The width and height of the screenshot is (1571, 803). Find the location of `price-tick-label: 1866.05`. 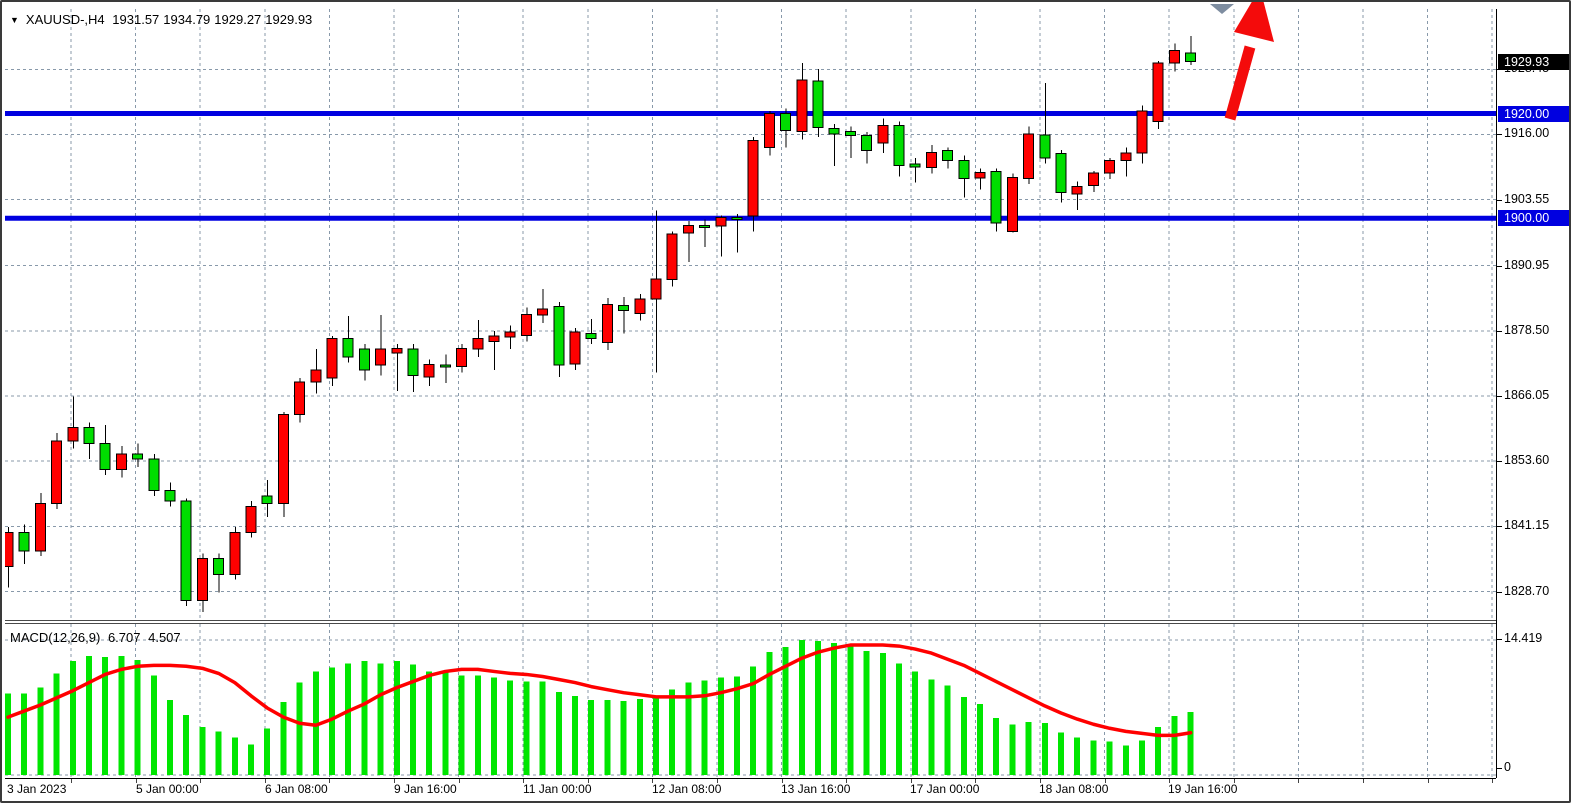

price-tick-label: 1866.05 is located at coordinates (1527, 395).